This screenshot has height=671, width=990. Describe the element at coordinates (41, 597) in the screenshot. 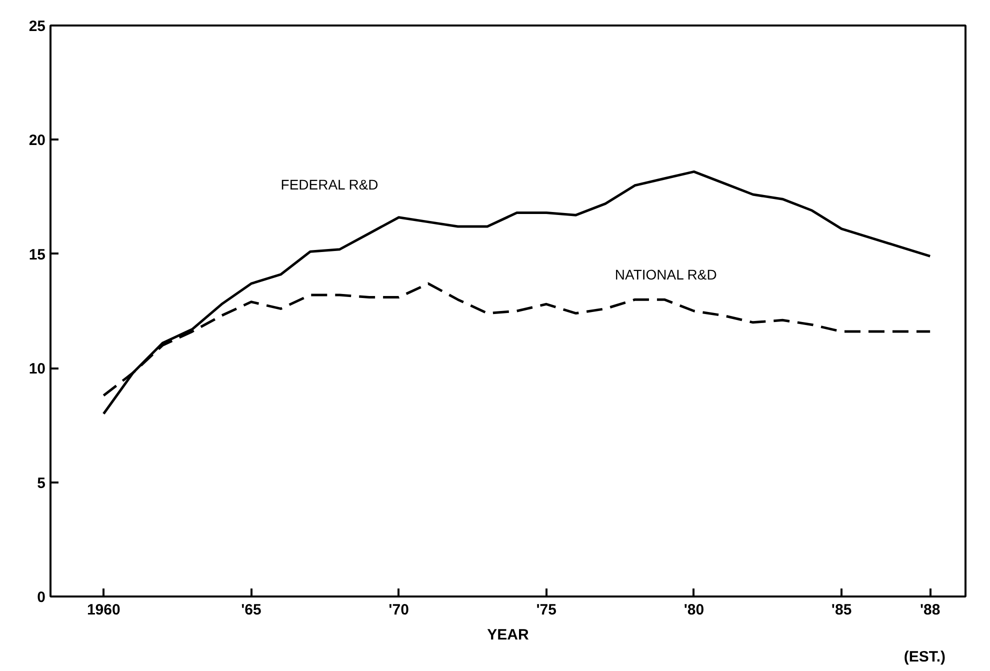

I see `y-tick-label: 0` at that location.